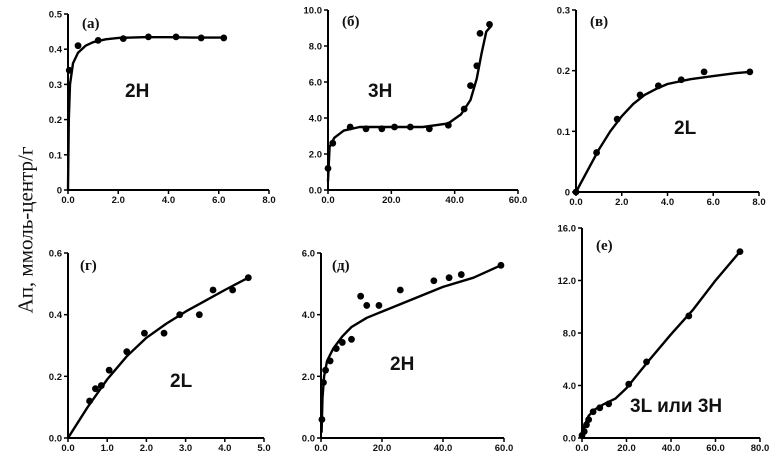 This screenshot has height=468, width=782. I want to click on x-tick-label: 4.0, so click(168, 200).